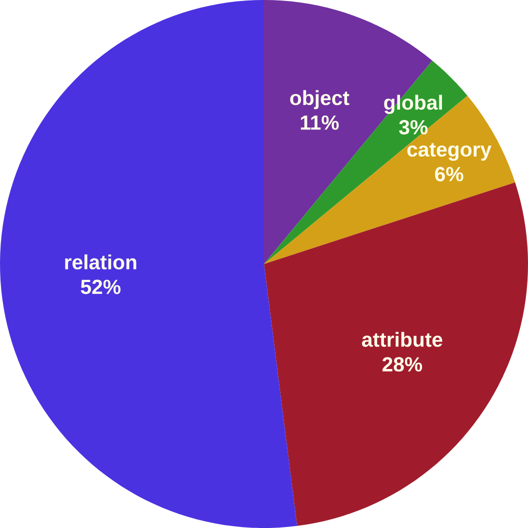  I want to click on data-label: 28%, so click(402, 364).